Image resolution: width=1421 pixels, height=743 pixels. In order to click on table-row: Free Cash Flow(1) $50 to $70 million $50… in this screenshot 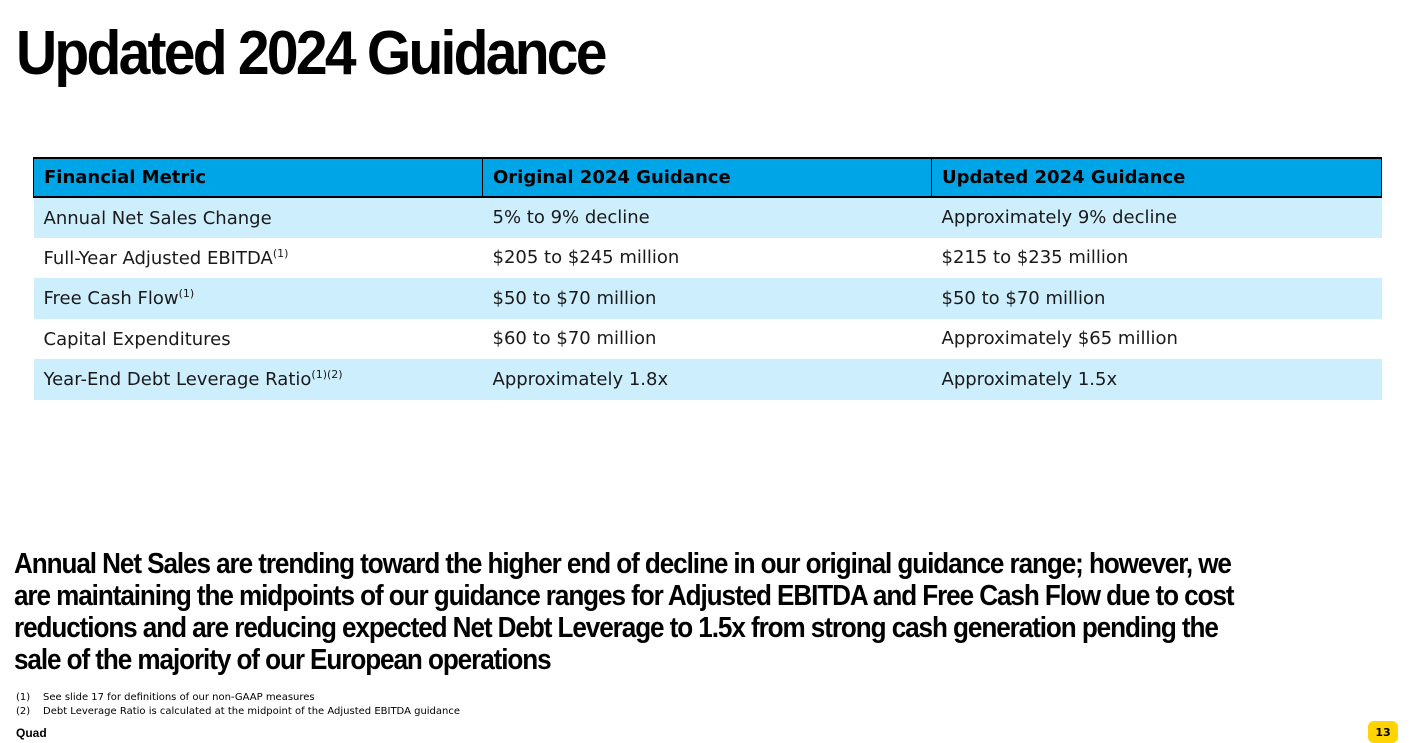, I will do `click(707, 298)`.